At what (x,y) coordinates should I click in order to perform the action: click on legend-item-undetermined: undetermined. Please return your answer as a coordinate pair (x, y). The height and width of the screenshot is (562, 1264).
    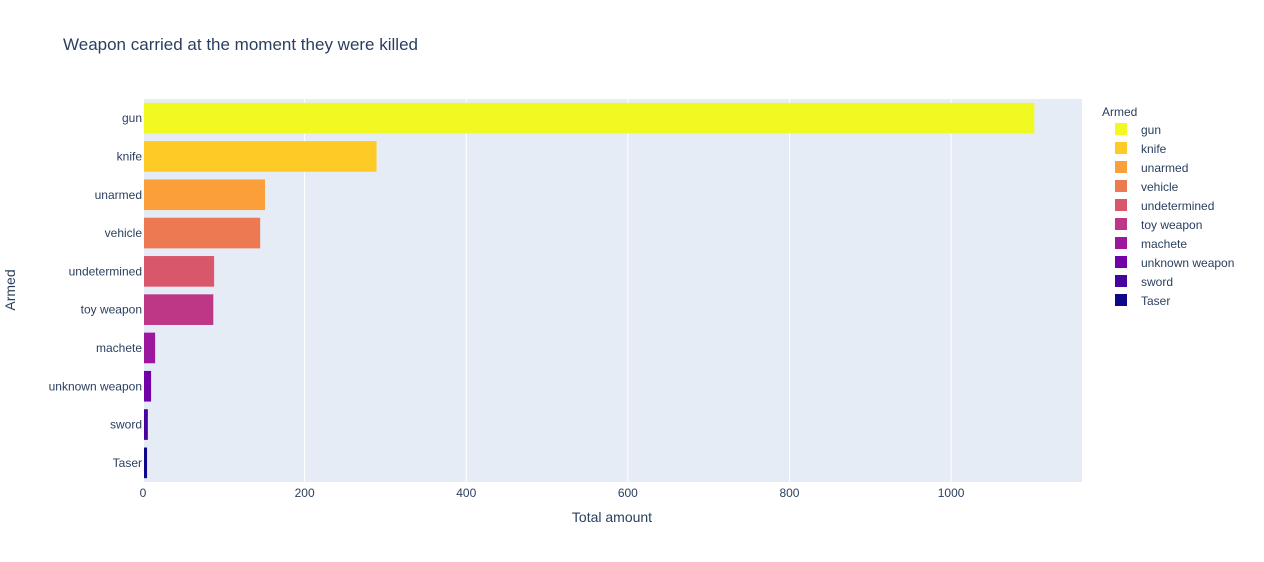
    Looking at the image, I should click on (1164, 206).